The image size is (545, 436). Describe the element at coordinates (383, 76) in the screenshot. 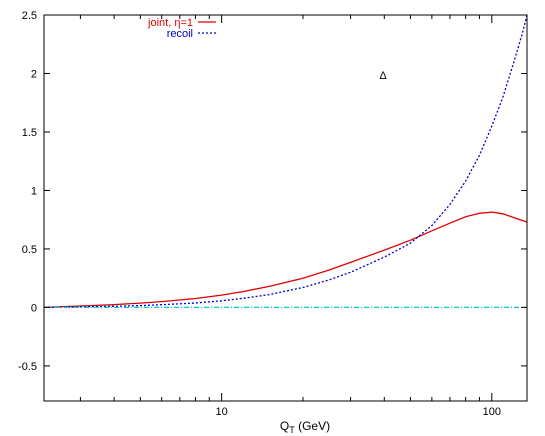

I see `annotation-delta: Δ` at that location.